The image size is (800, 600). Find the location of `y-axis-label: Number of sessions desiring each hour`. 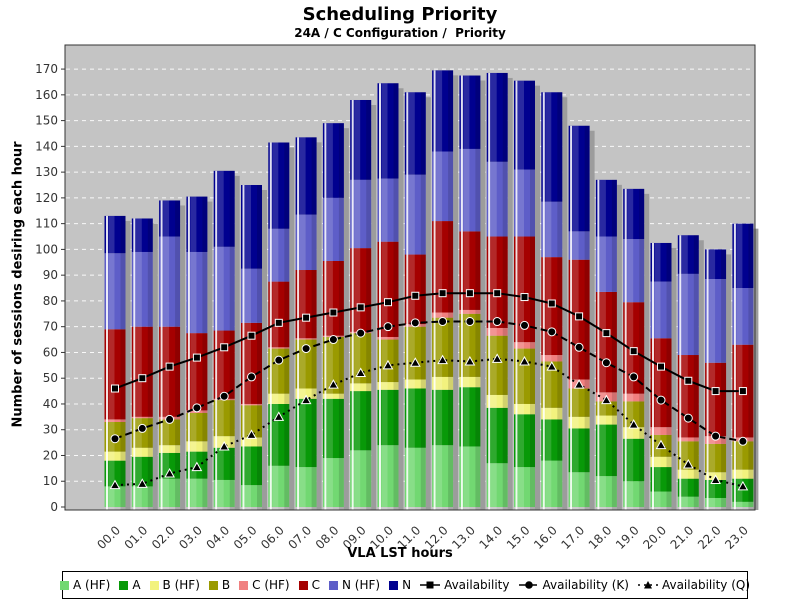

y-axis-label: Number of sessions desiring each hour is located at coordinates (18, 284).